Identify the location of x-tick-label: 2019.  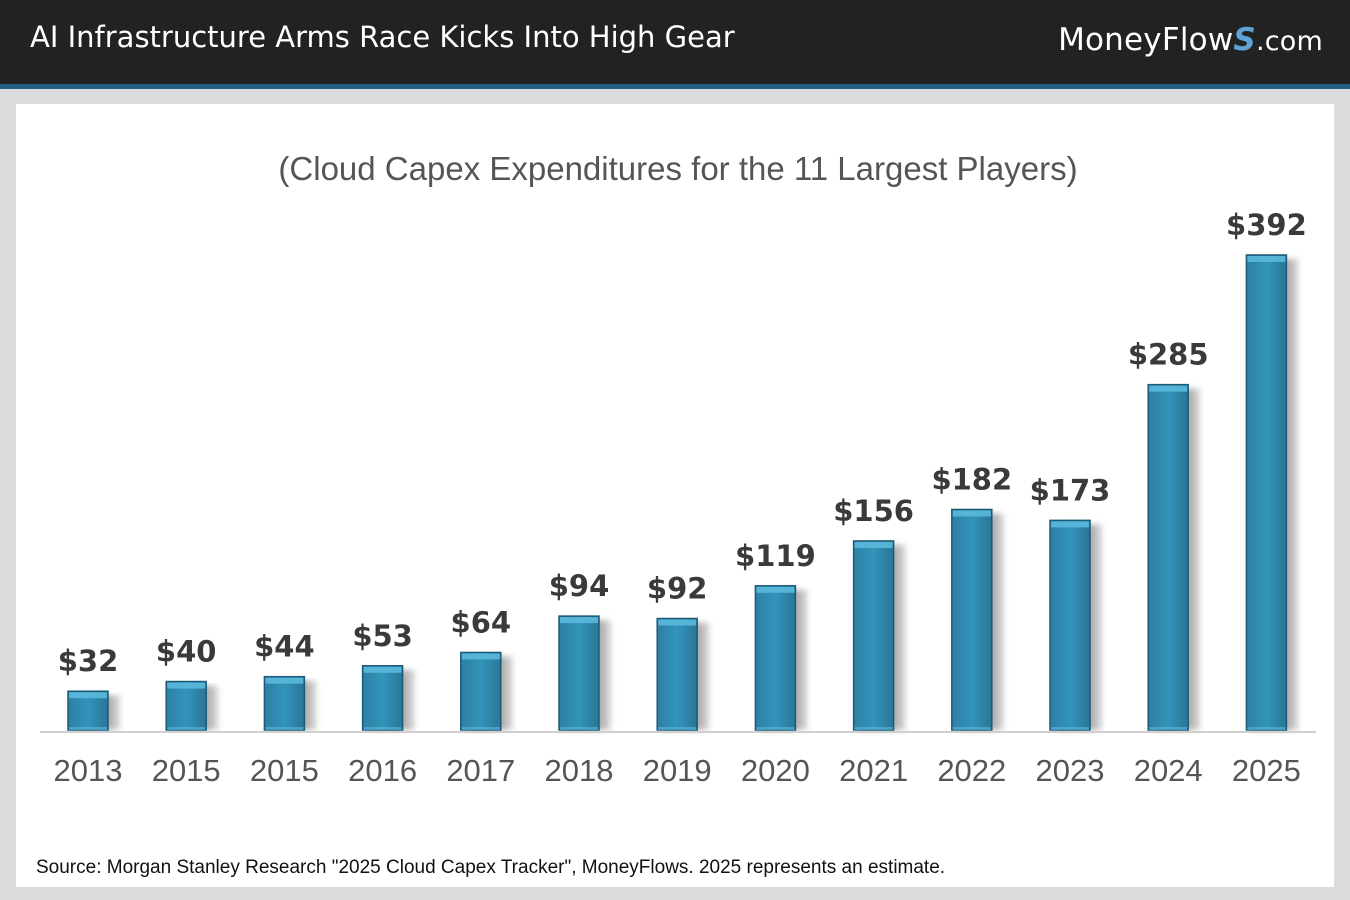
(677, 770).